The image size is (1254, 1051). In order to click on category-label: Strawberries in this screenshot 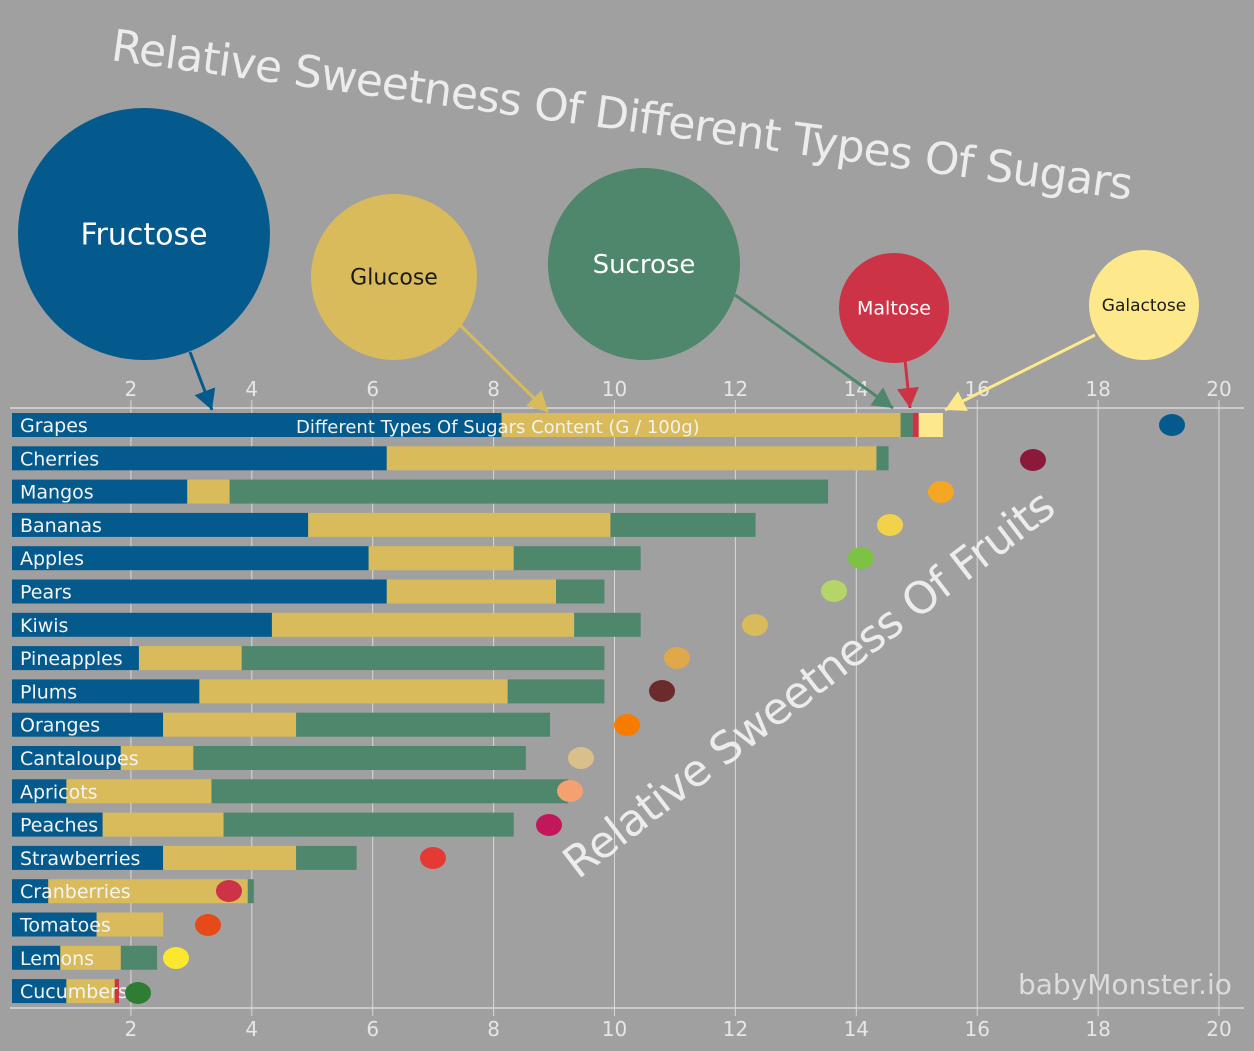, I will do `click(80, 859)`.